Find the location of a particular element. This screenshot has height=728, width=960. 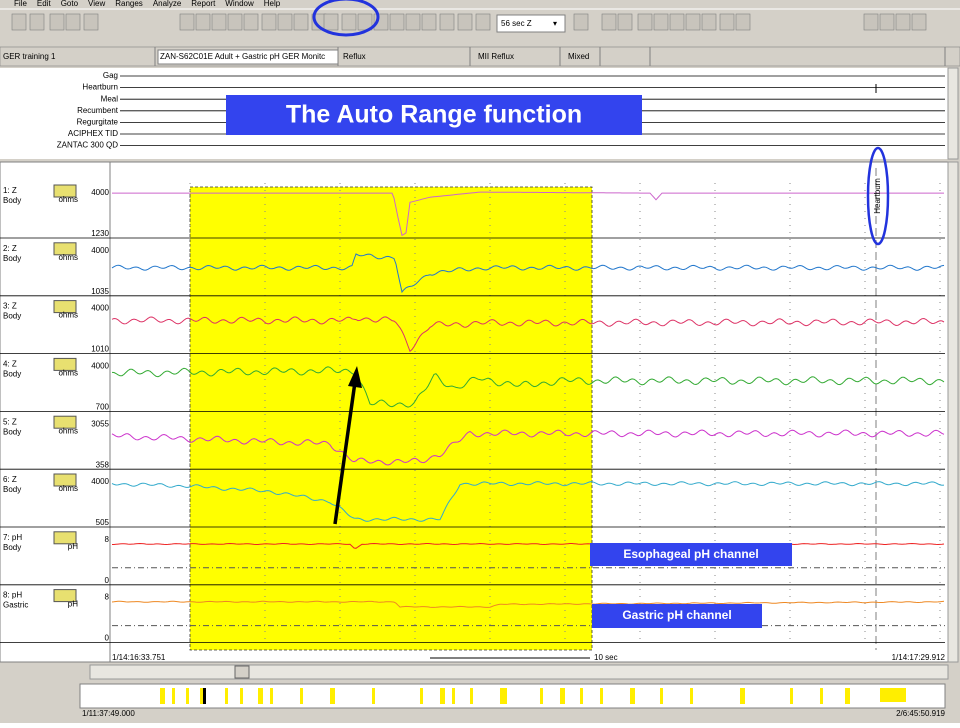

menu-item: Help is located at coordinates (272, 4).